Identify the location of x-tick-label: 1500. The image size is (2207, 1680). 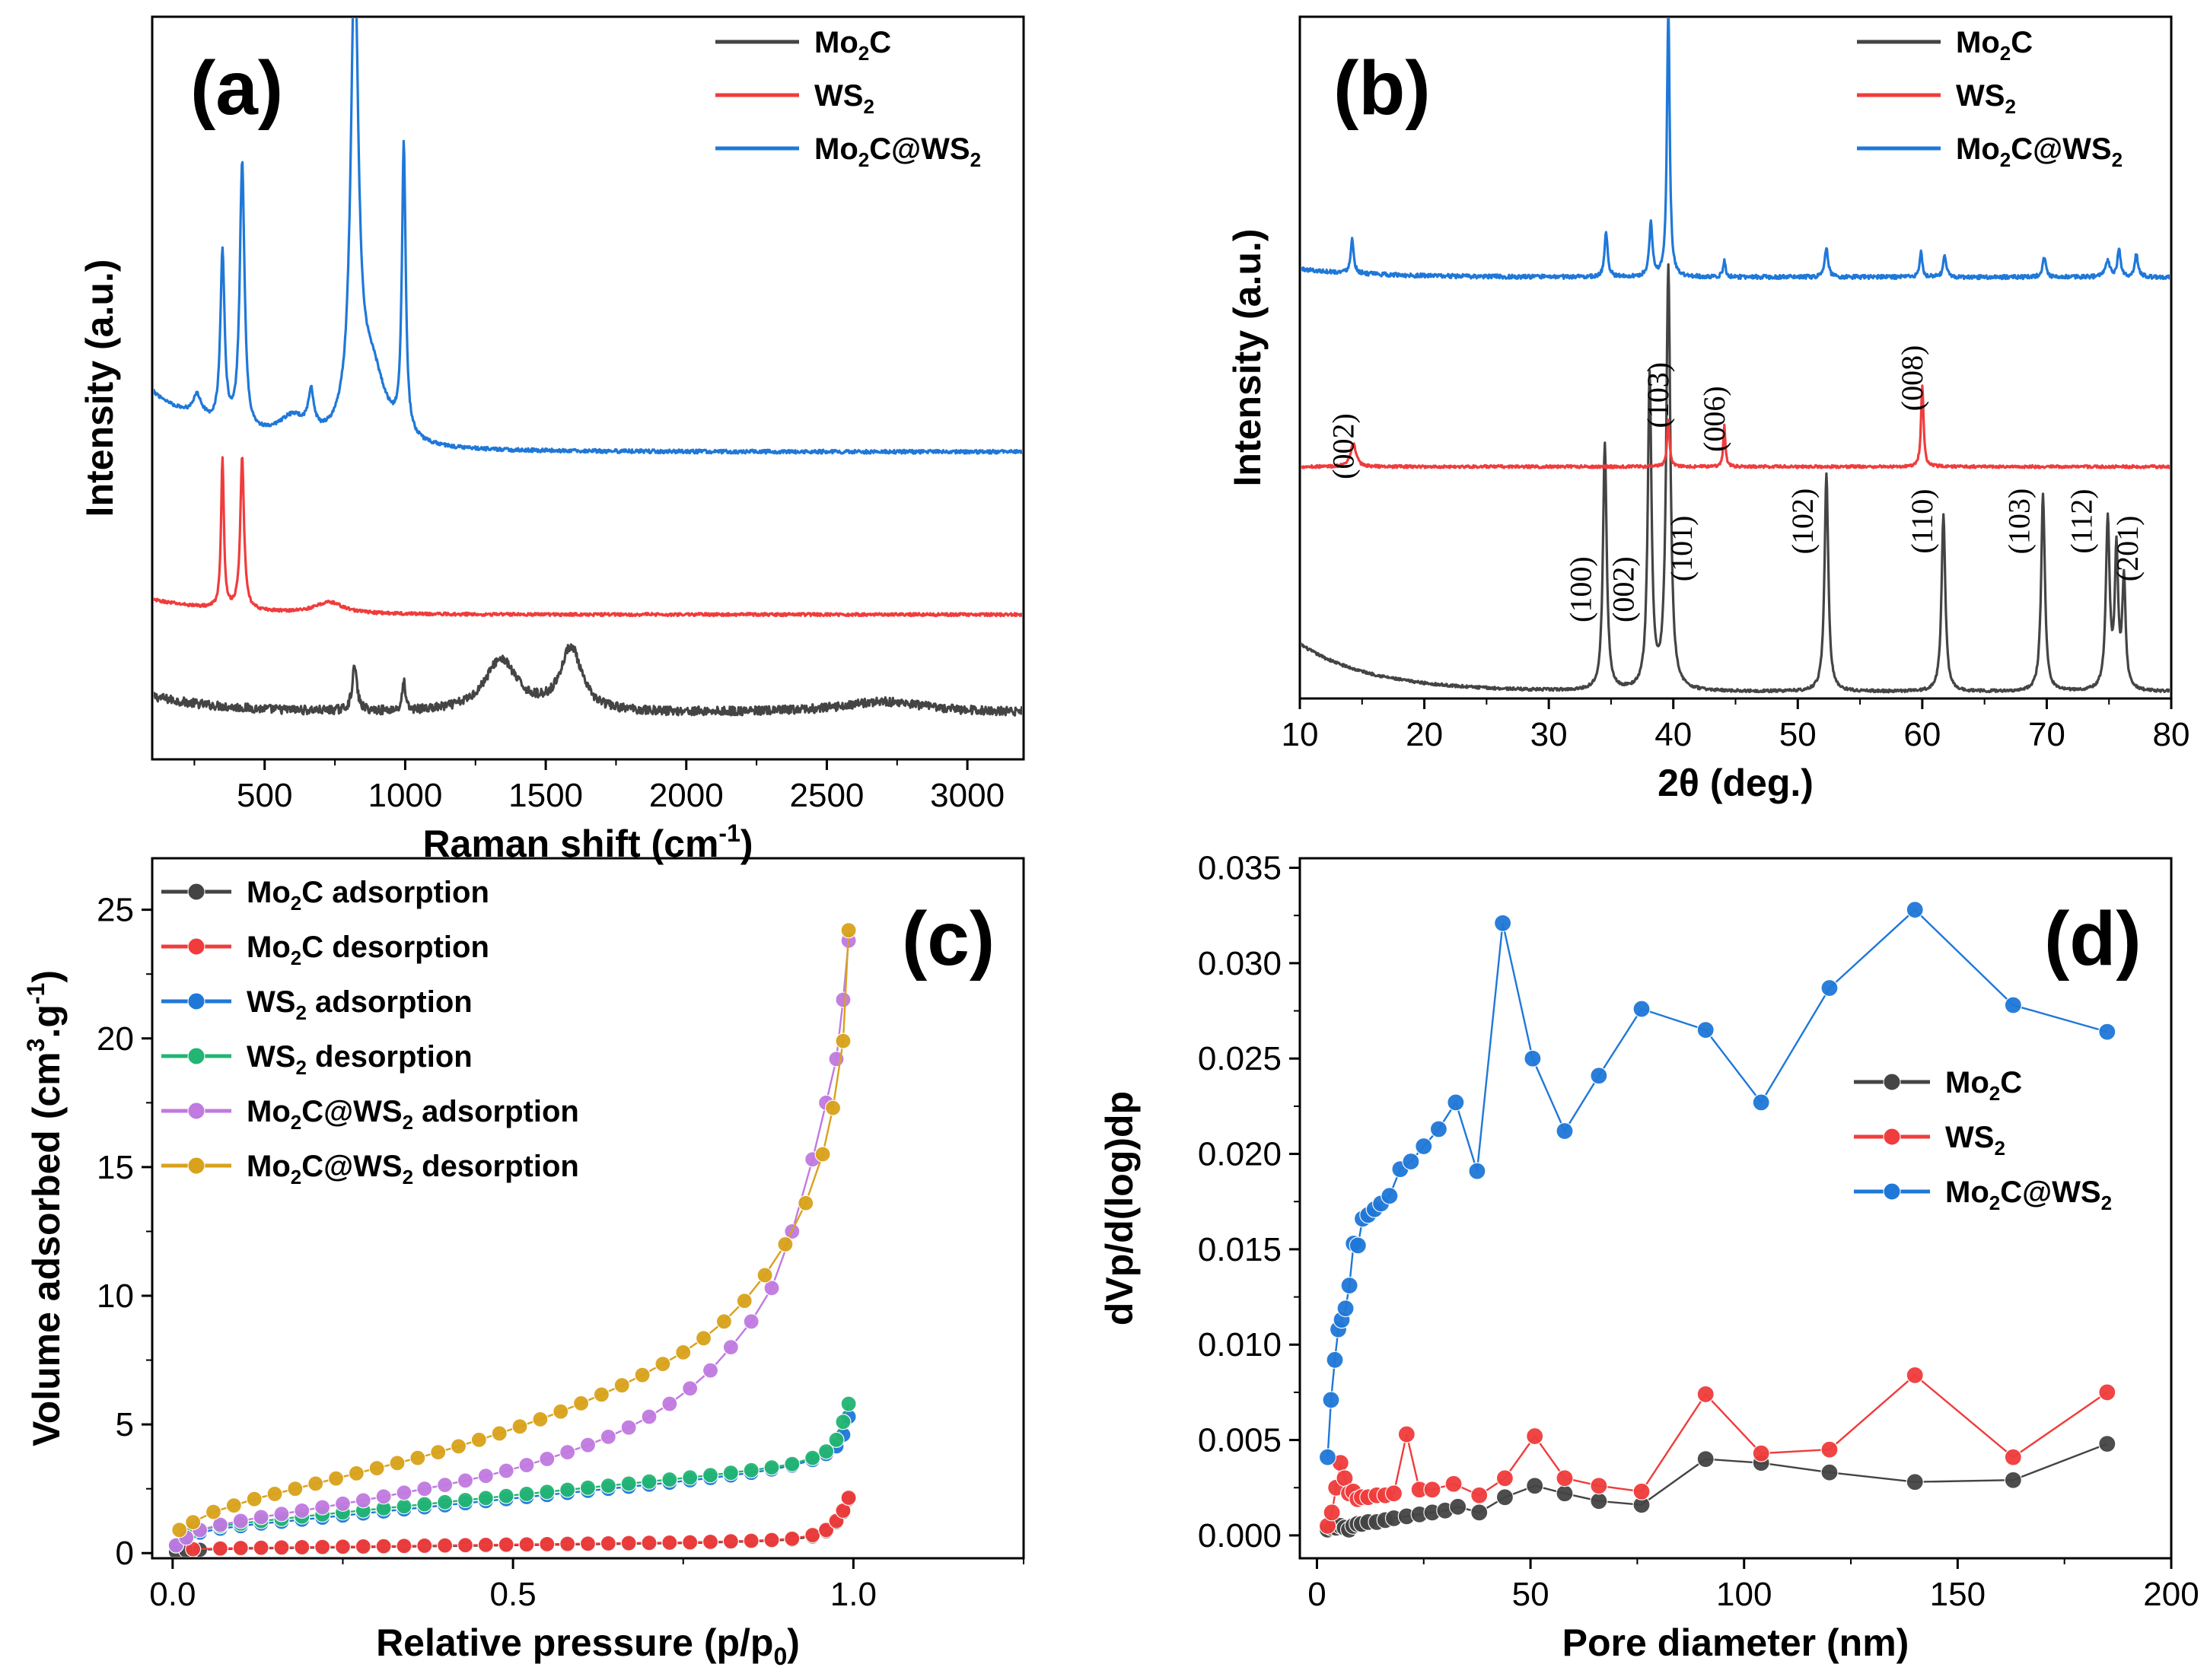
(545, 796).